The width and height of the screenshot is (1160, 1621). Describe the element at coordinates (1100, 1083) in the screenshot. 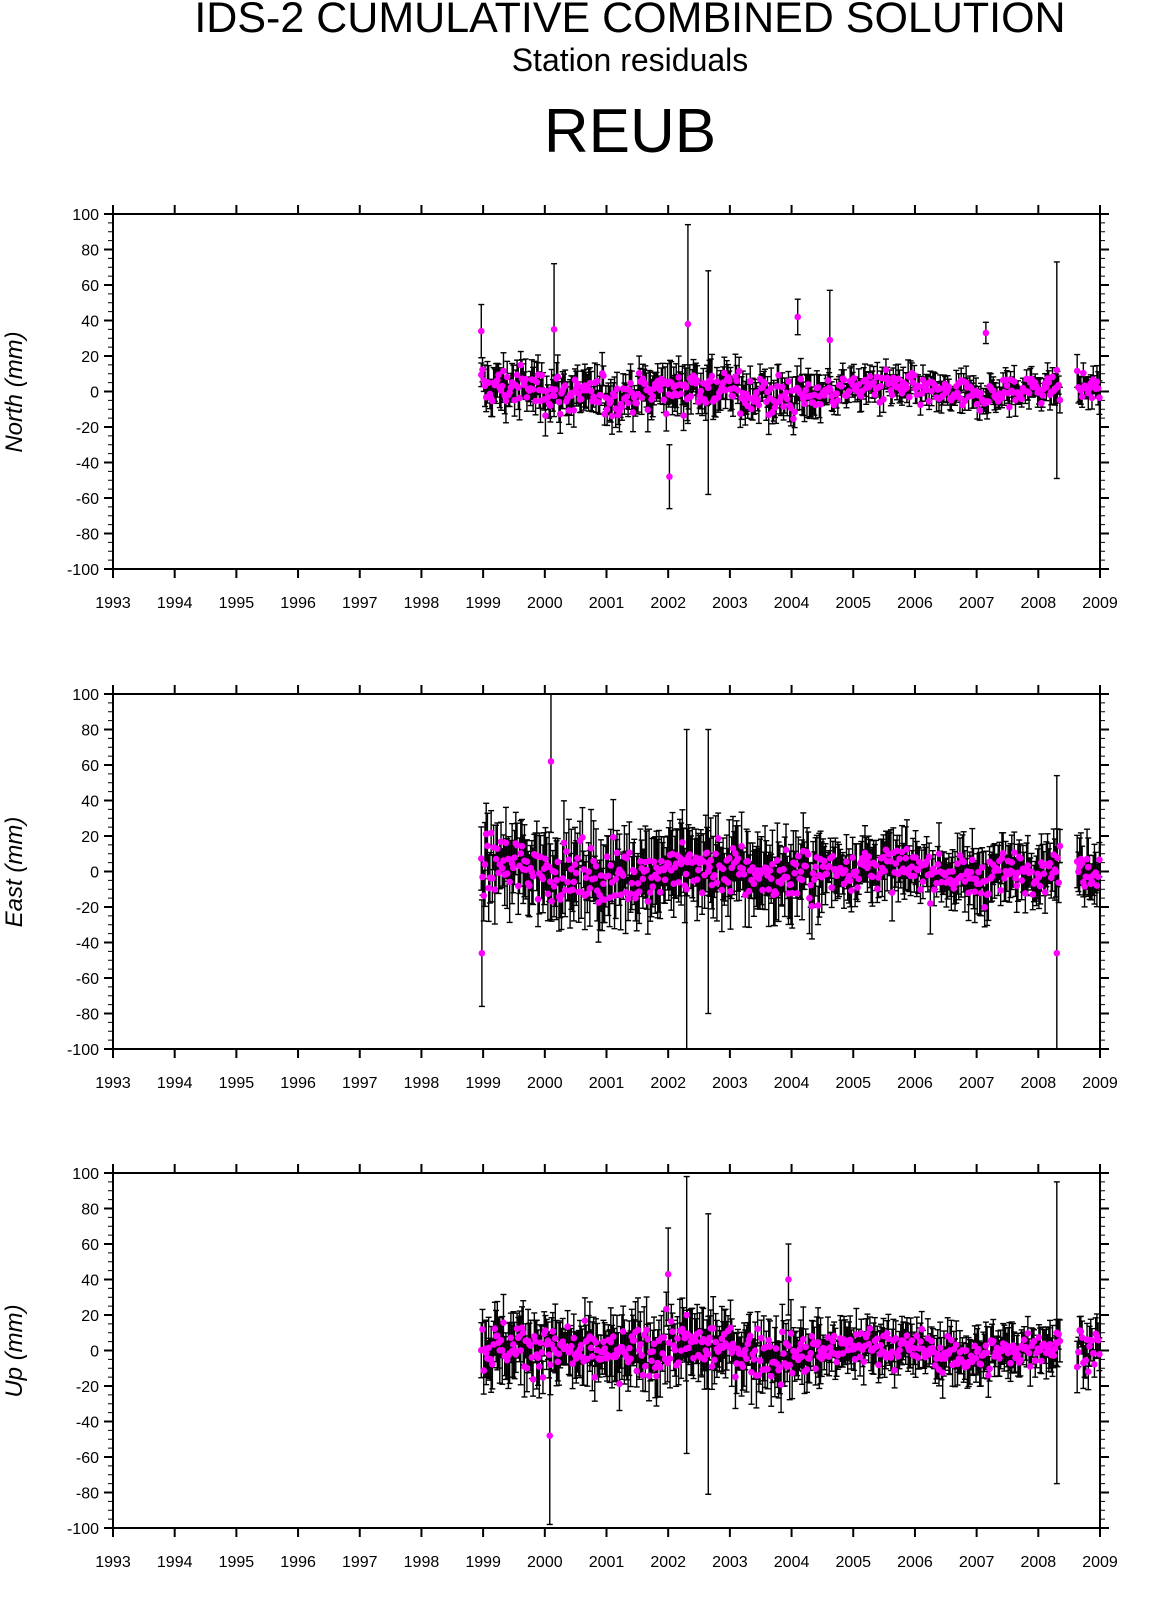

I see `x-tick-label: 2009` at that location.